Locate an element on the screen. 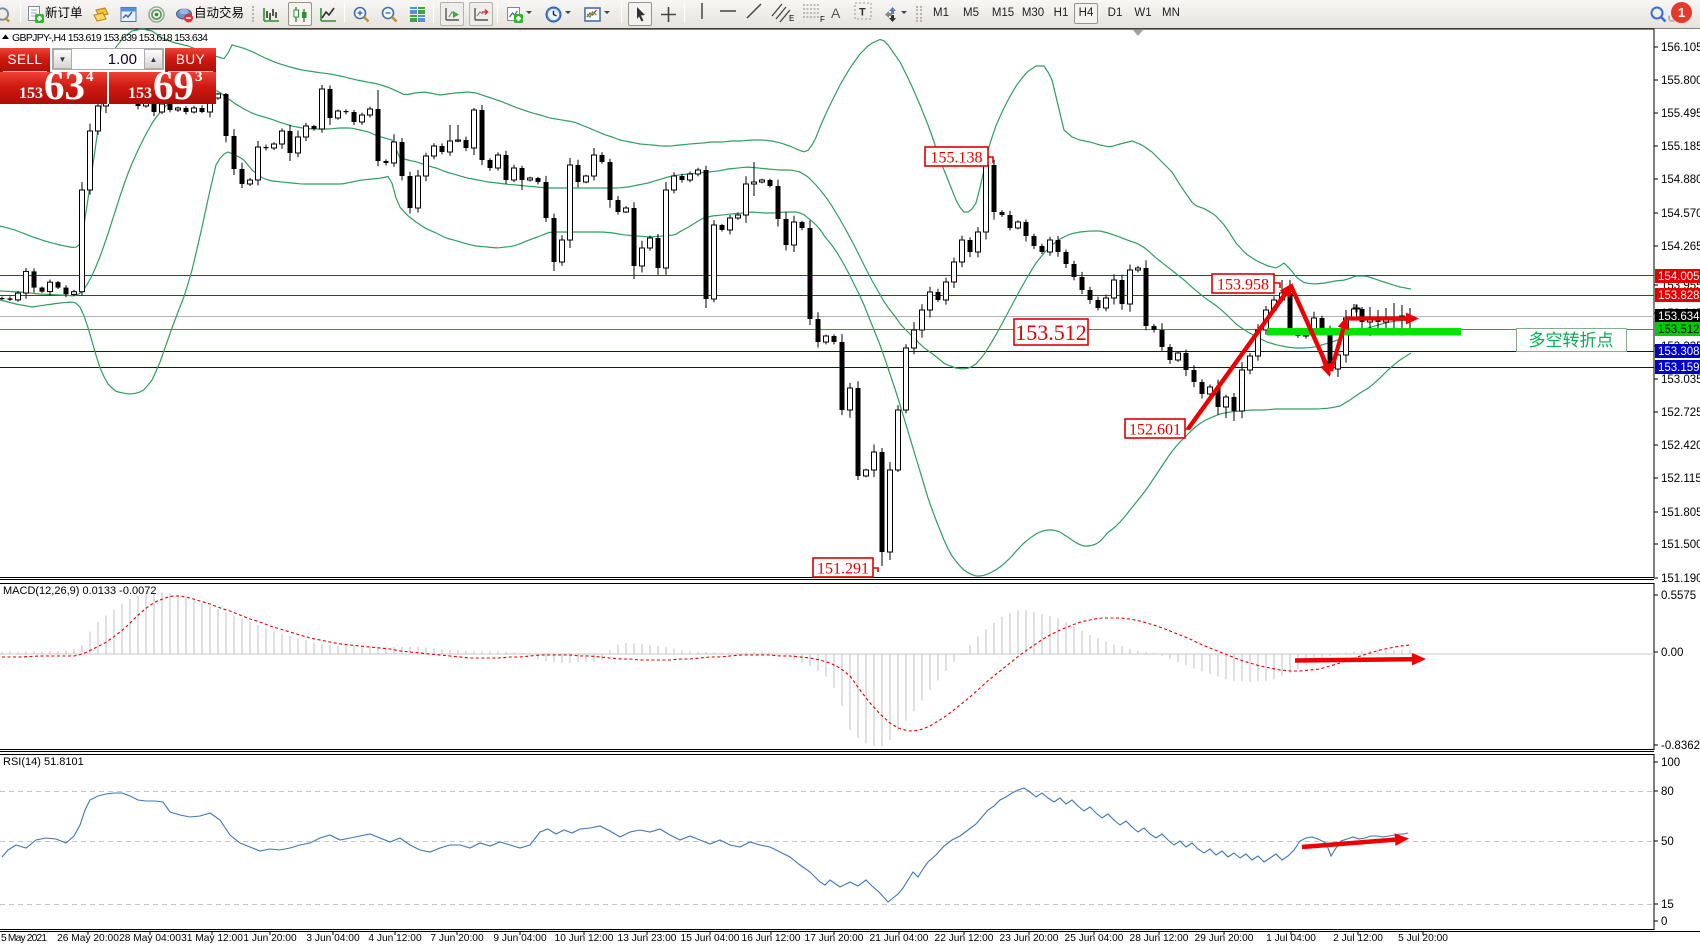 This screenshot has width=1700, height=944. svg-text: 26 May 20:00 is located at coordinates (88, 938).